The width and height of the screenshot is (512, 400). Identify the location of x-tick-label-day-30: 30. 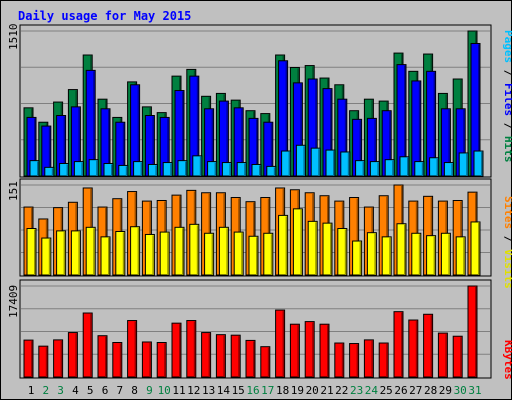
(460, 390).